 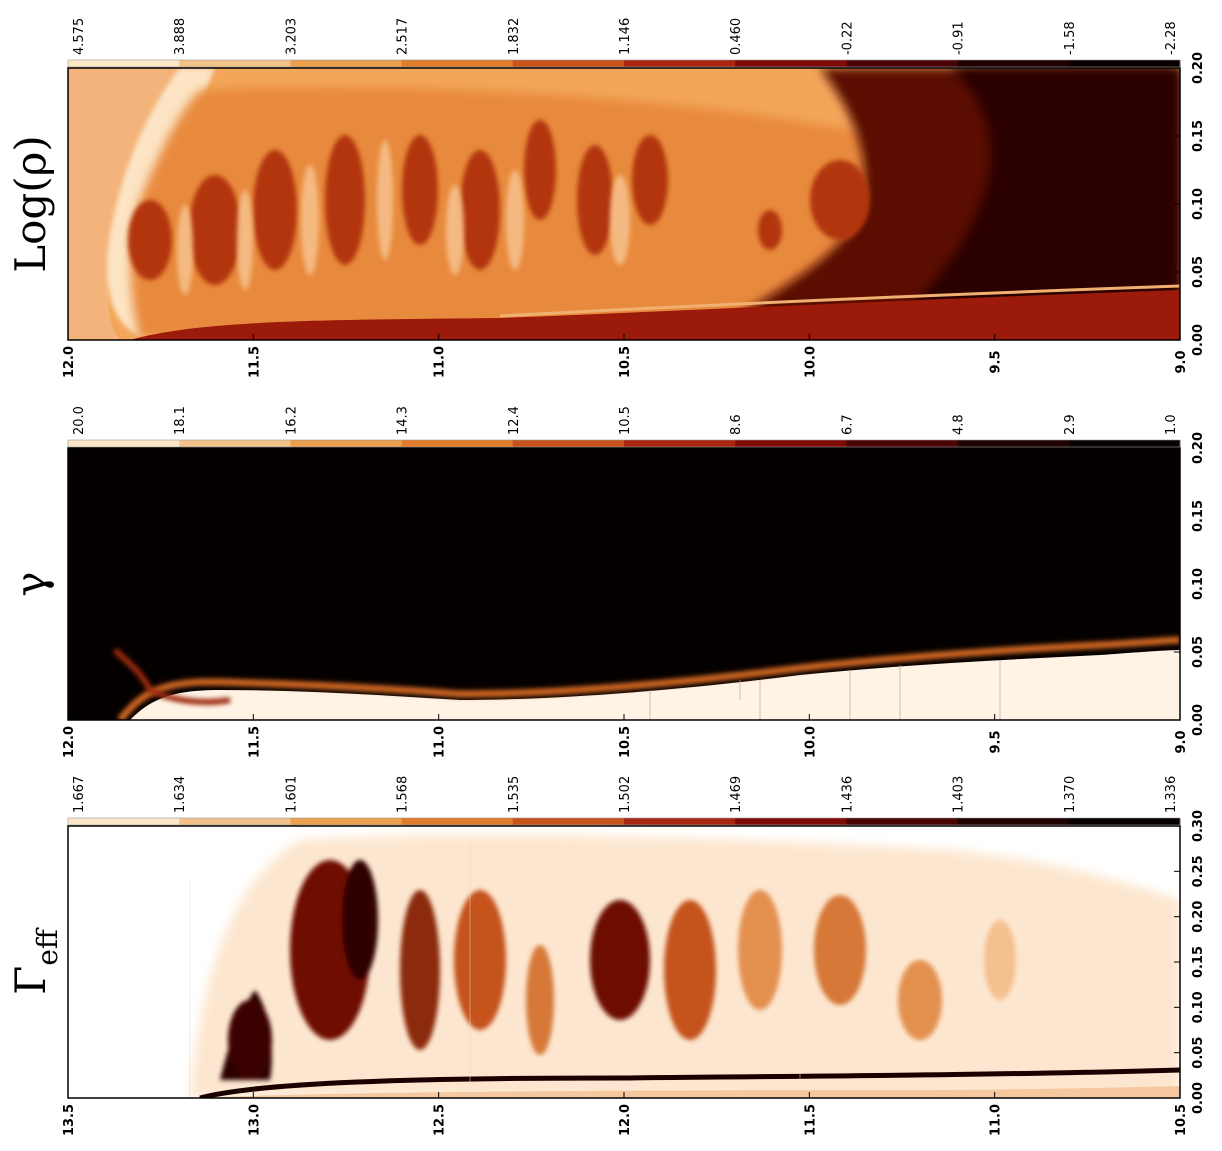 What do you see at coordinates (514, 420) in the screenshot?
I see `colorbar-tick-label: 12.4` at bounding box center [514, 420].